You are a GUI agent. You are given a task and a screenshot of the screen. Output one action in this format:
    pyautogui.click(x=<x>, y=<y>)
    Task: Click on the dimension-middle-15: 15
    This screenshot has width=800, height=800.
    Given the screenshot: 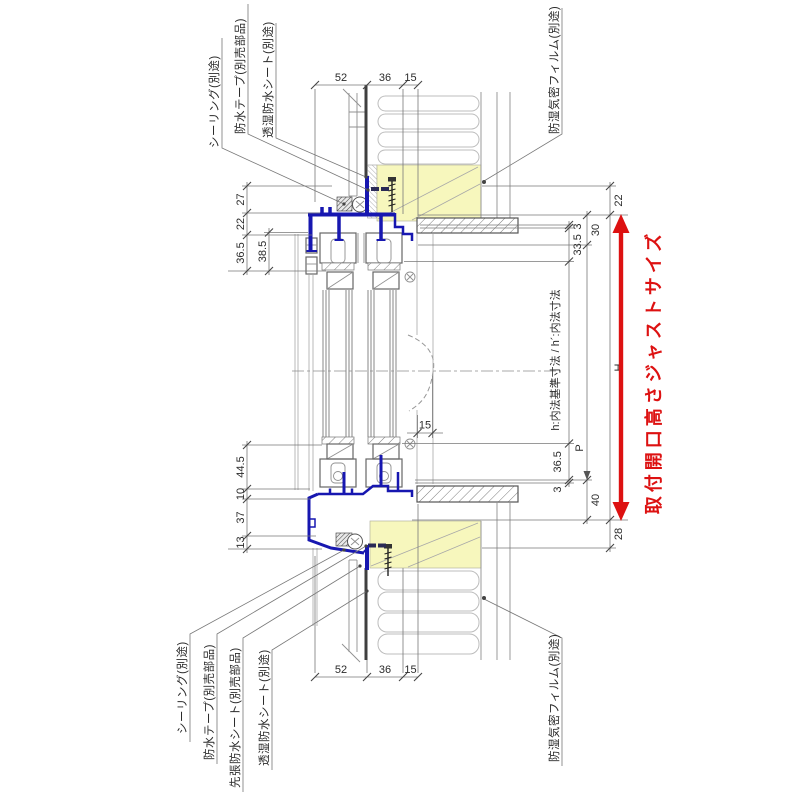 What is the action you would take?
    pyautogui.click(x=425, y=407)
    